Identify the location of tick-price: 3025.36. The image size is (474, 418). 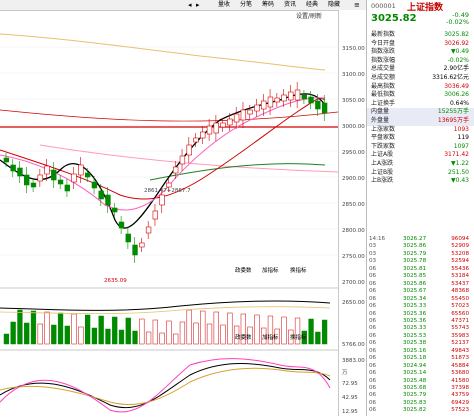
(415, 320).